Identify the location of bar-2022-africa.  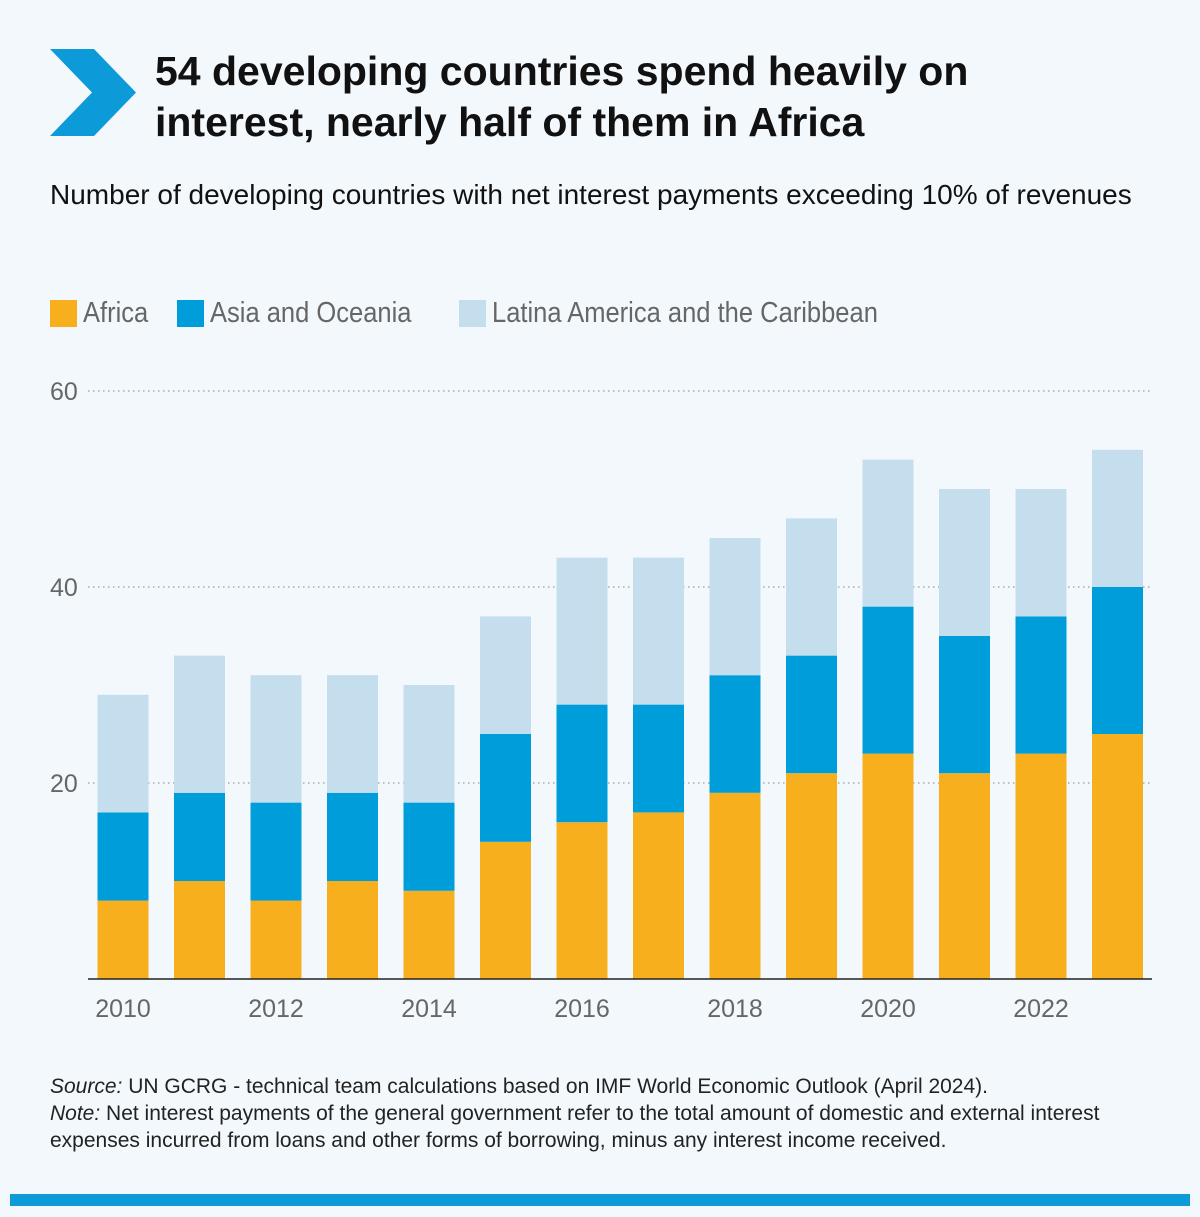
(1041, 866).